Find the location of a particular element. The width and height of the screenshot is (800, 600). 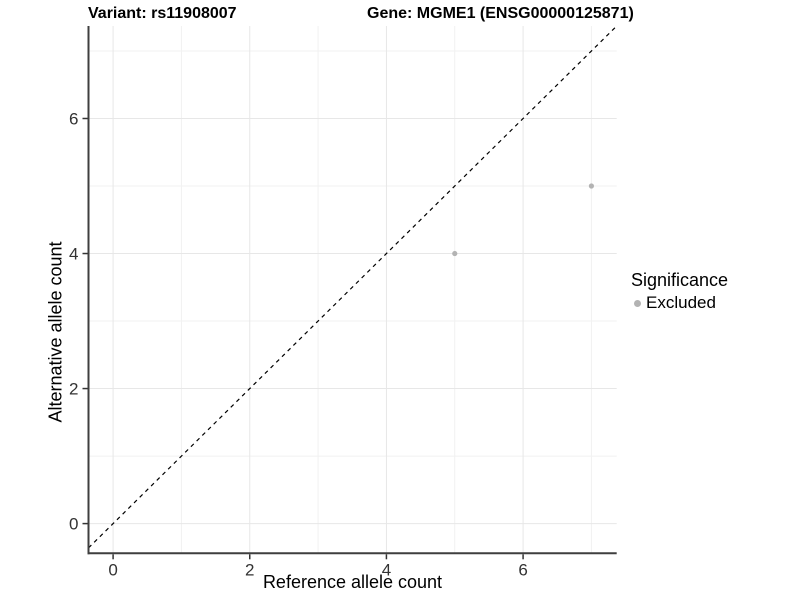

legend-item-label: Excluded is located at coordinates (681, 302).